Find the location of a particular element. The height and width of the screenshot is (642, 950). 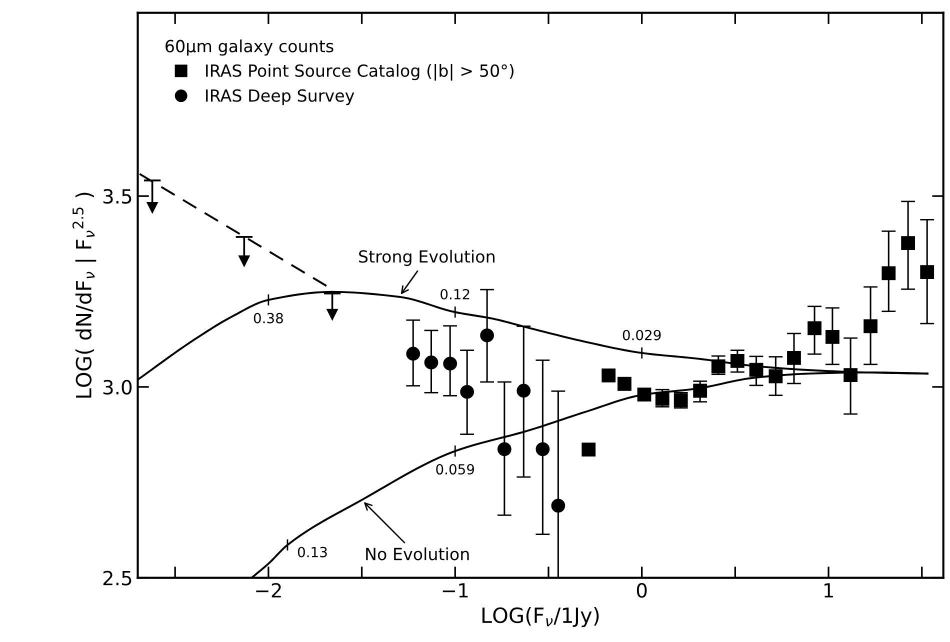

x-axis-title: LOG(F$_{ν}$/1Jy) is located at coordinates (540, 617).